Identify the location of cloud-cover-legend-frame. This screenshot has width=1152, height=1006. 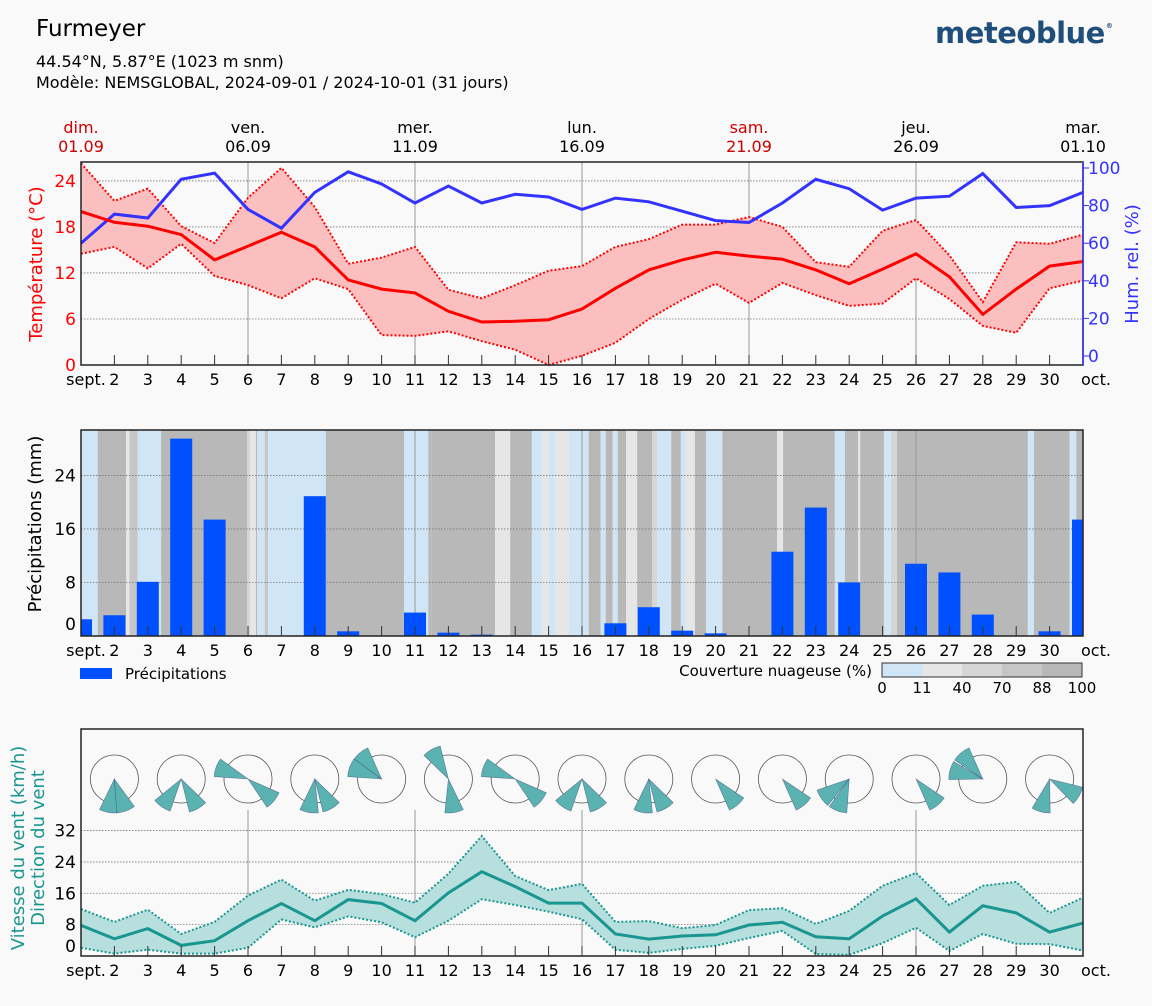
(982, 670).